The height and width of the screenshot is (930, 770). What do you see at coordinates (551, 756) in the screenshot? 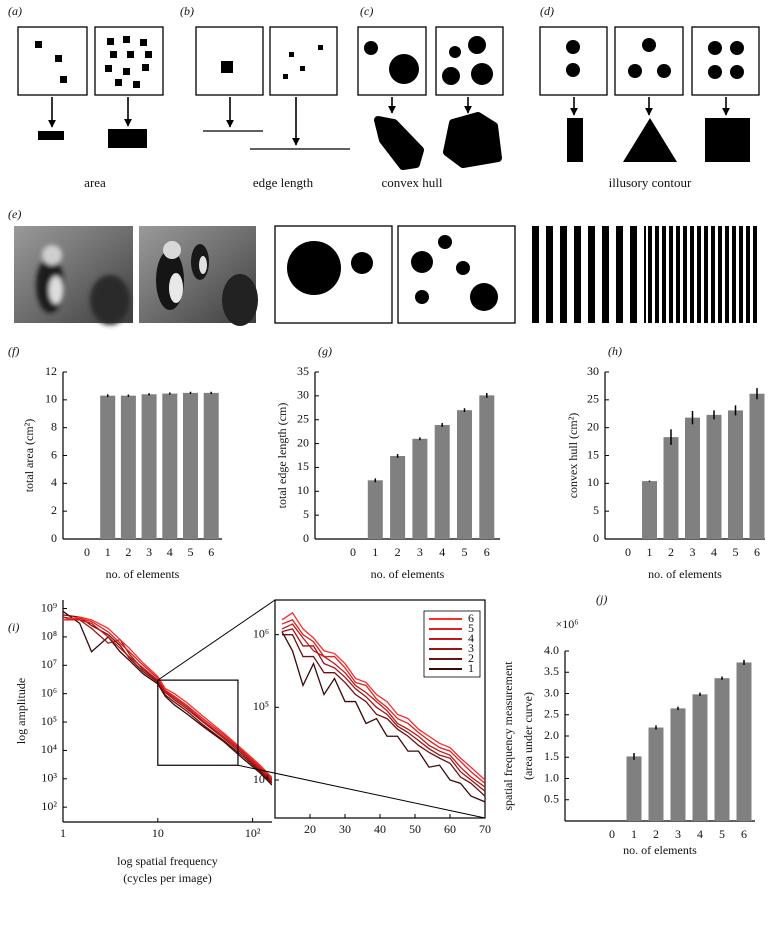
I see `y-tick-label: 1.5` at bounding box center [551, 756].